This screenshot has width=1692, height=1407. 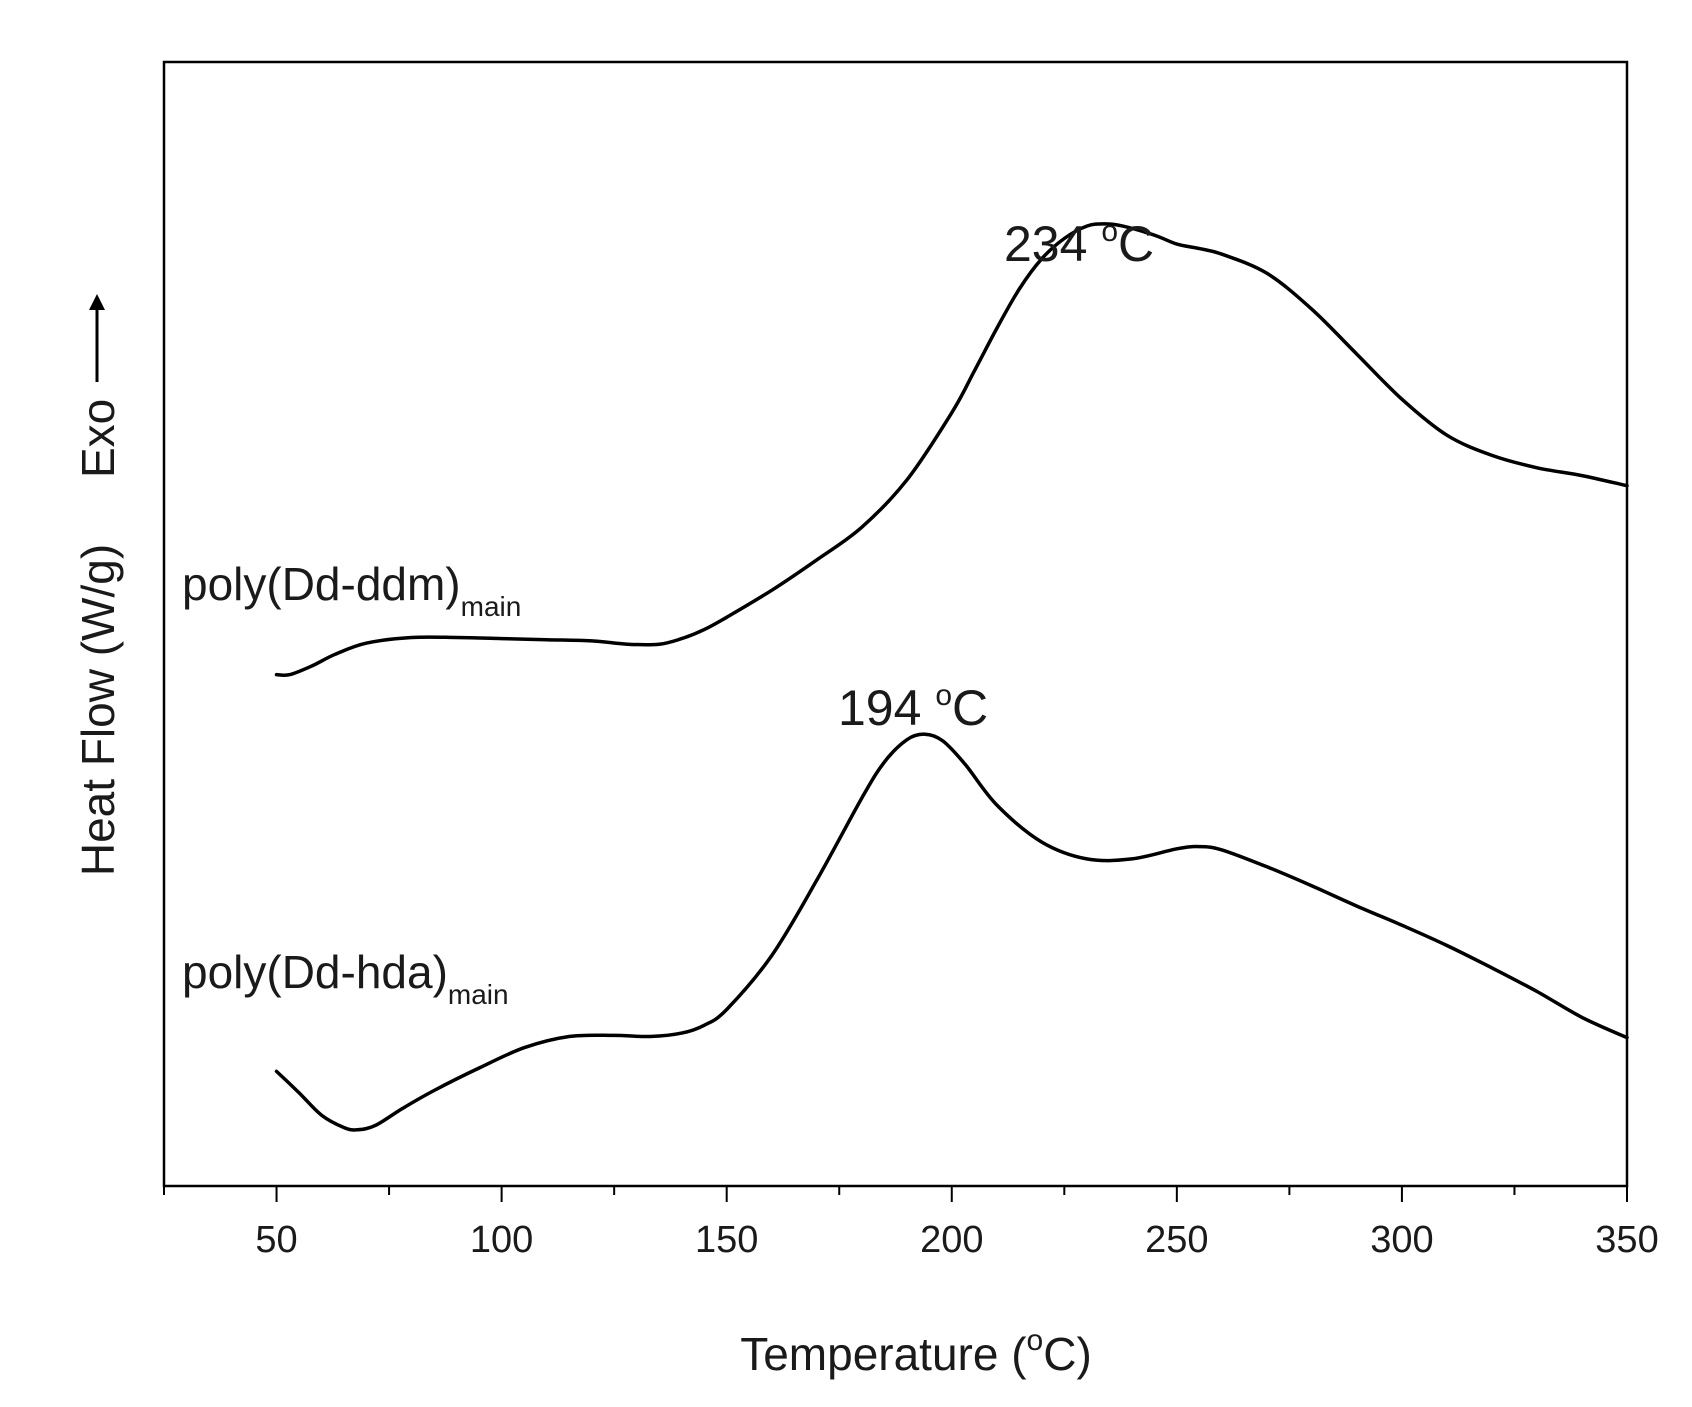 I want to click on x-tick-label: 200, so click(x=951, y=1240).